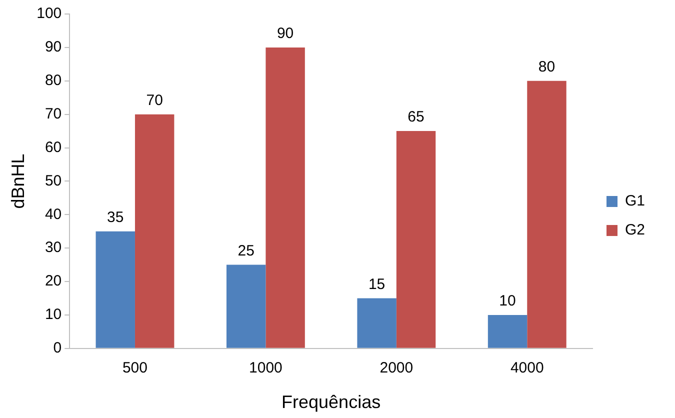 The width and height of the screenshot is (675, 418). What do you see at coordinates (53, 247) in the screenshot?
I see `y-tick-label: 30` at bounding box center [53, 247].